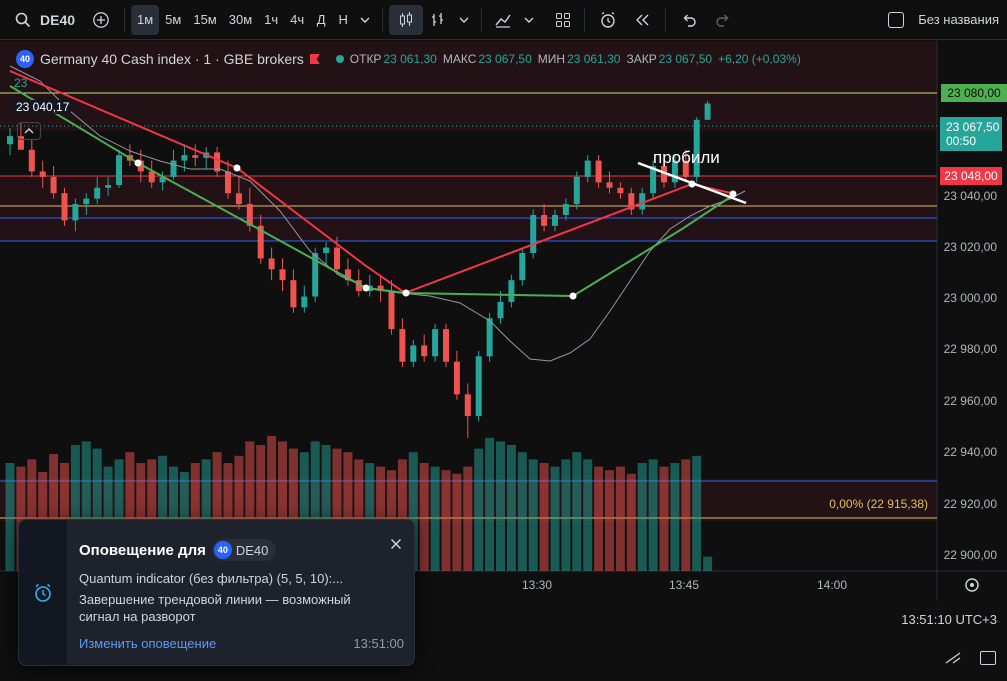 The height and width of the screenshot is (681, 1007). I want to click on gear-hub, so click(972, 585).